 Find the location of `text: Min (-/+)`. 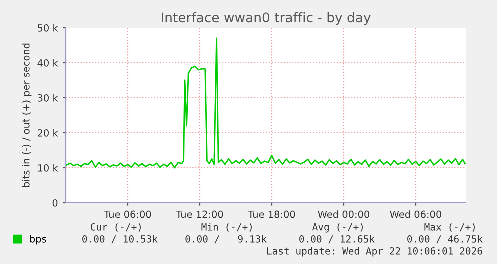

text: Min (-/+) is located at coordinates (227, 227).